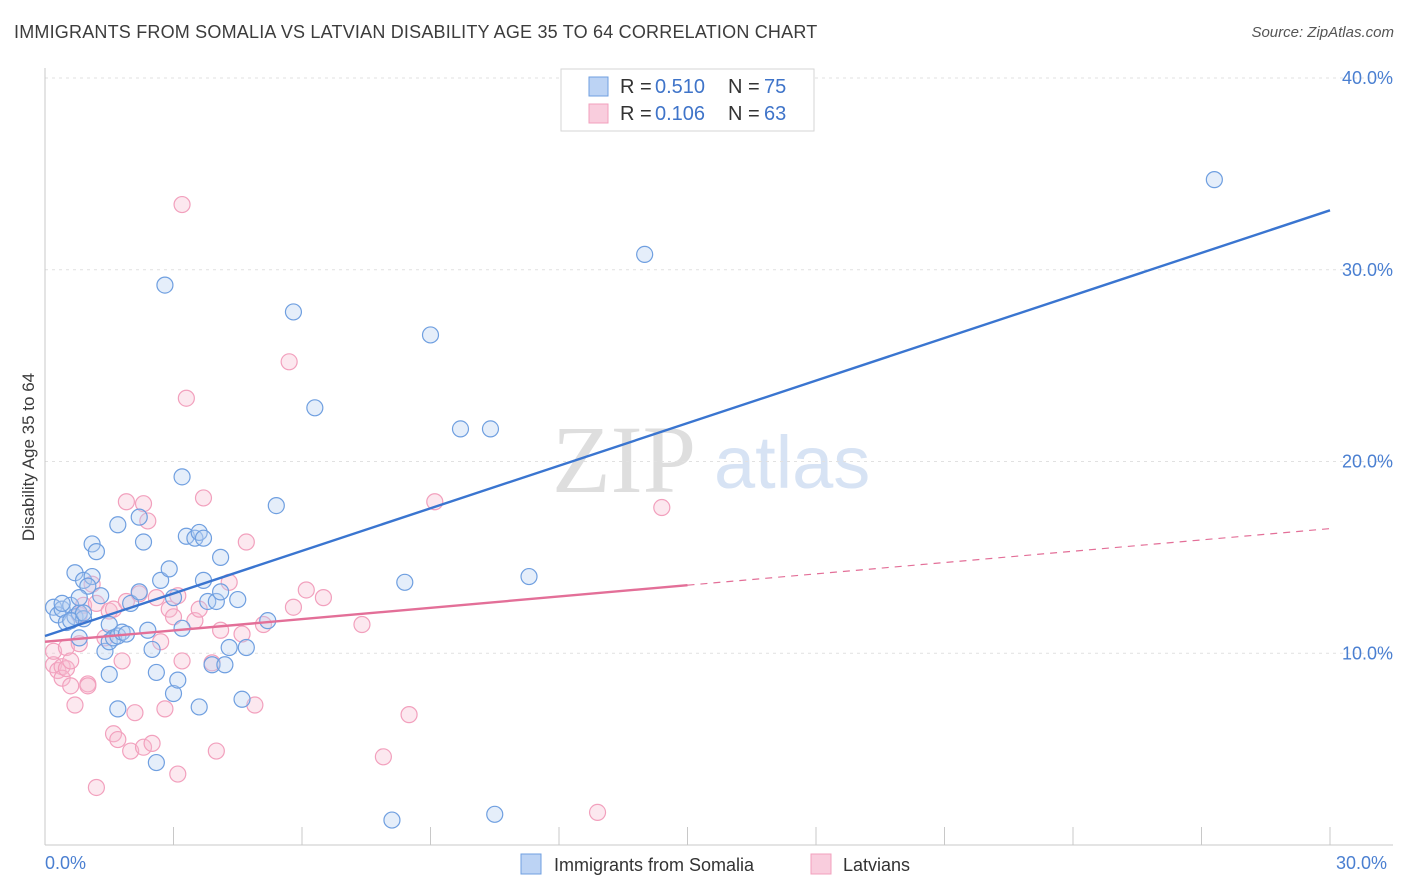 This screenshot has width=1406, height=892. I want to click on legend-r-value-1: 0.510, so click(680, 87).